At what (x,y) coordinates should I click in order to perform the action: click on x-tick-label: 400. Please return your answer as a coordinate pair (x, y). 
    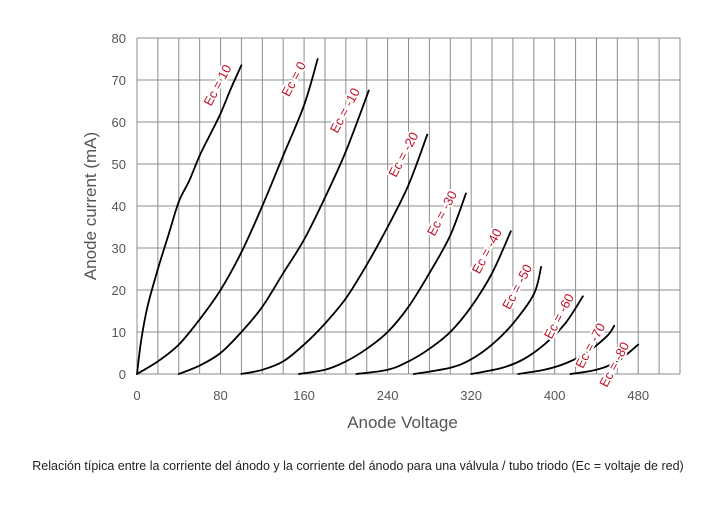
    Looking at the image, I should click on (555, 395).